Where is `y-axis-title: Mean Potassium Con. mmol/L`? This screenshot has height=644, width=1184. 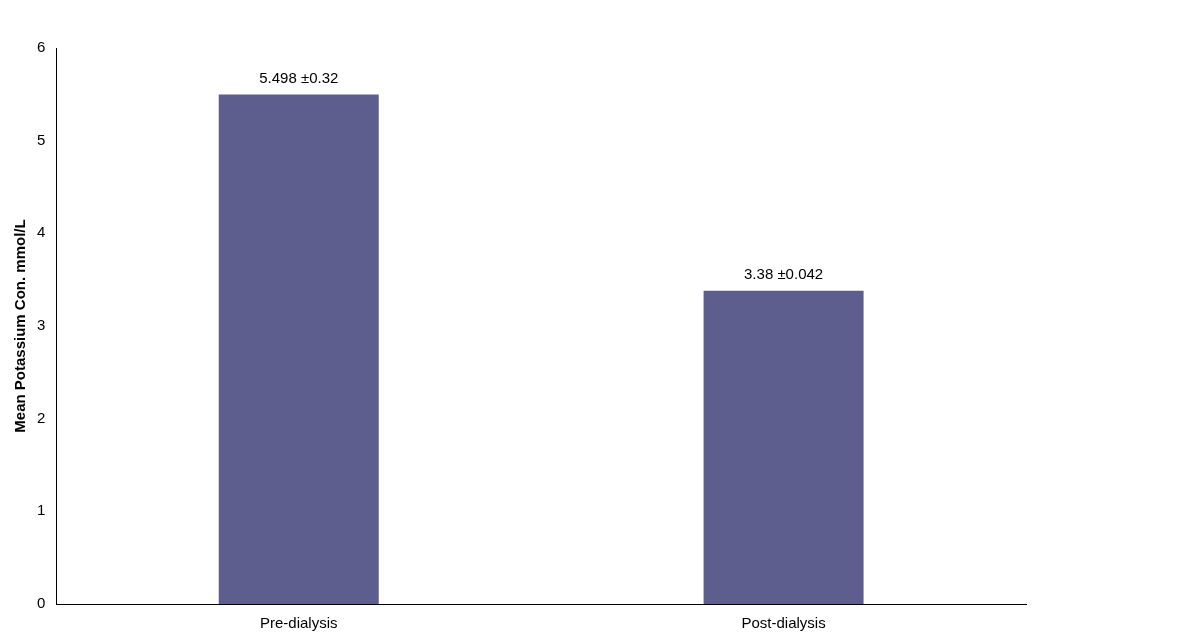
y-axis-title: Mean Potassium Con. mmol/L is located at coordinates (20, 326).